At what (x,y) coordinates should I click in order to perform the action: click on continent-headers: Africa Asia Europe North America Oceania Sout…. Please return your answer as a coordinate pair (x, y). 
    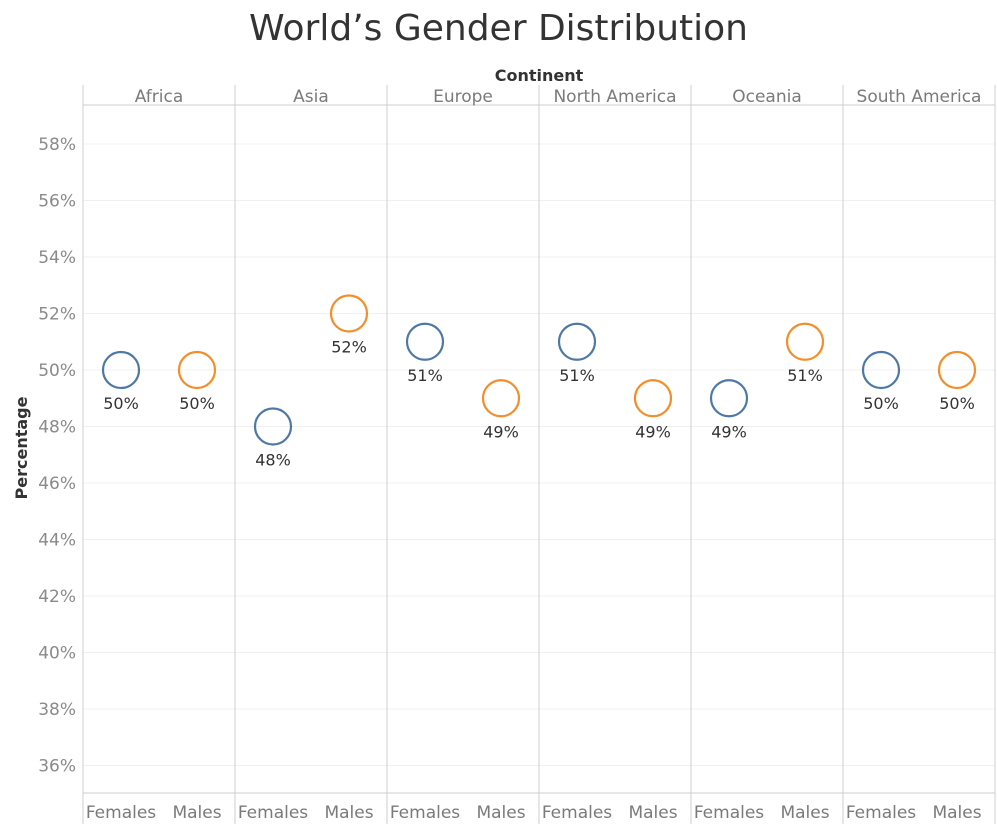
    Looking at the image, I should click on (558, 97).